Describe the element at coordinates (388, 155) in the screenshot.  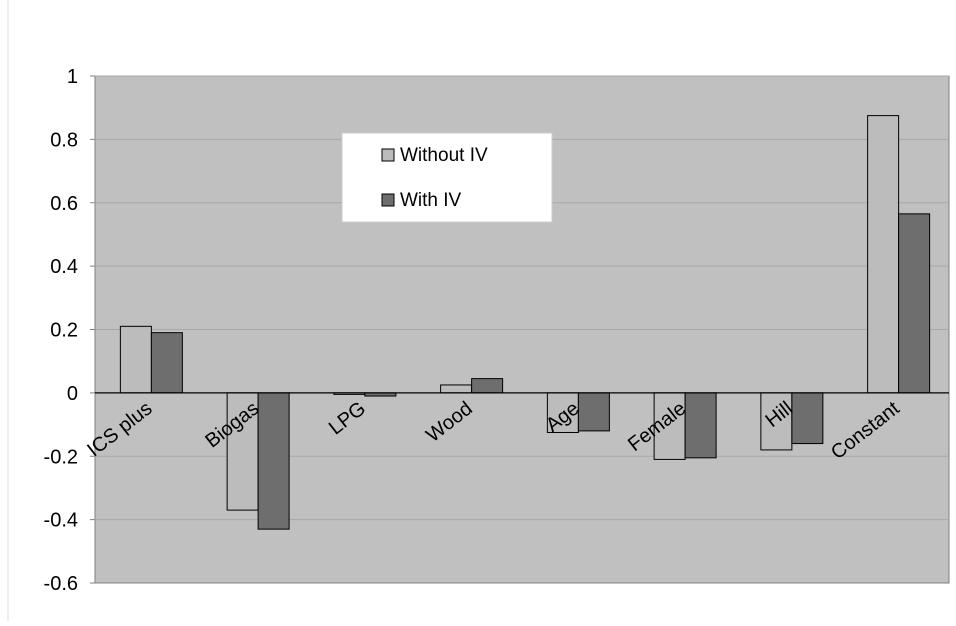
I see `legend-swatch-without-iv` at that location.